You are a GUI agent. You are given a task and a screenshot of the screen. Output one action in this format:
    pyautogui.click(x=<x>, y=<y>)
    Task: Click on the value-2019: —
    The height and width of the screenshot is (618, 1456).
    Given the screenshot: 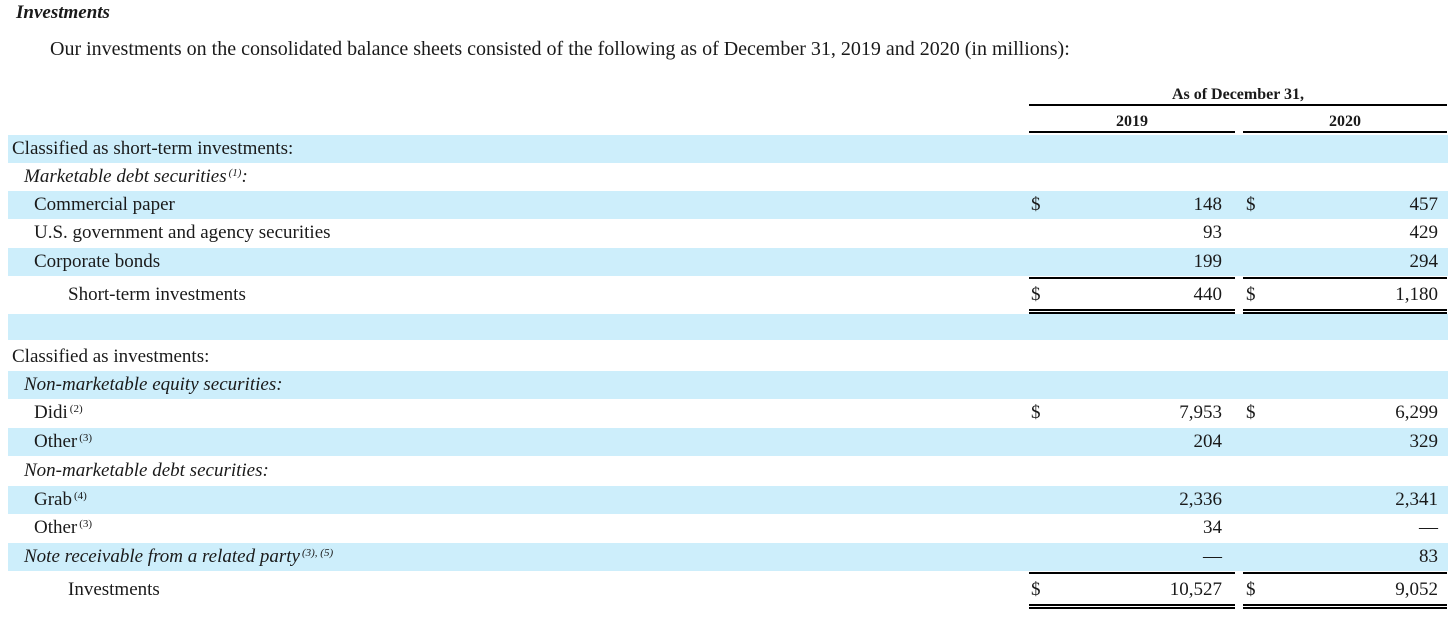 What is the action you would take?
    pyautogui.click(x=1212, y=556)
    